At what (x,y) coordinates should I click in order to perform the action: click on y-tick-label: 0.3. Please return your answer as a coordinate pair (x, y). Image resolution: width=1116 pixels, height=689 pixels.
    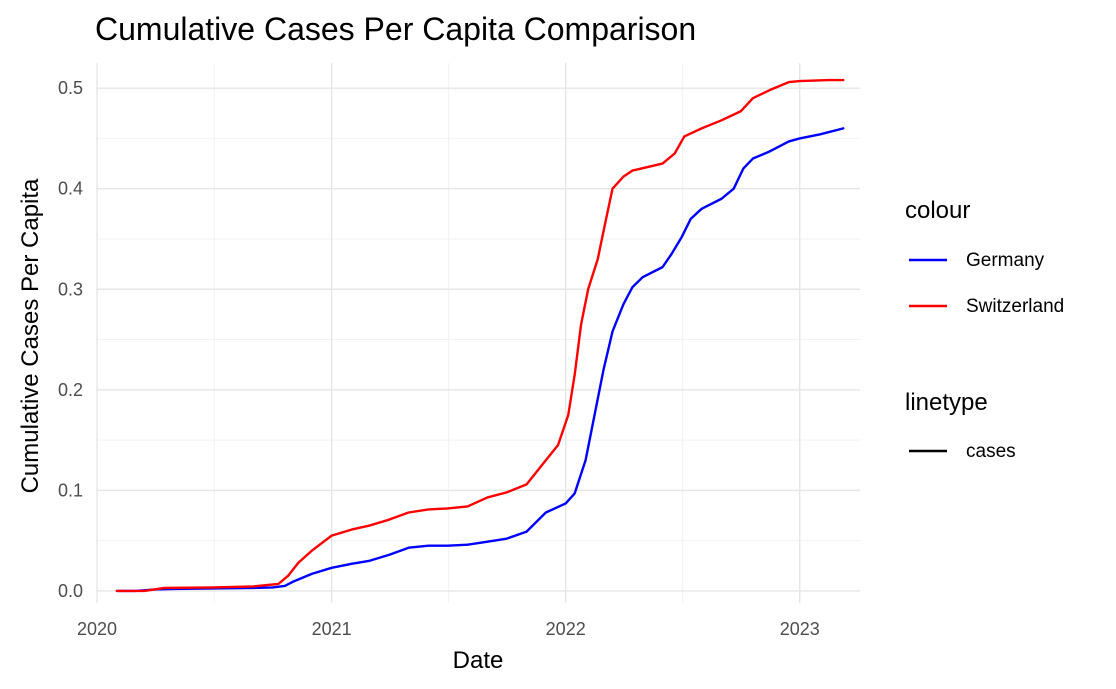
    Looking at the image, I should click on (70, 289).